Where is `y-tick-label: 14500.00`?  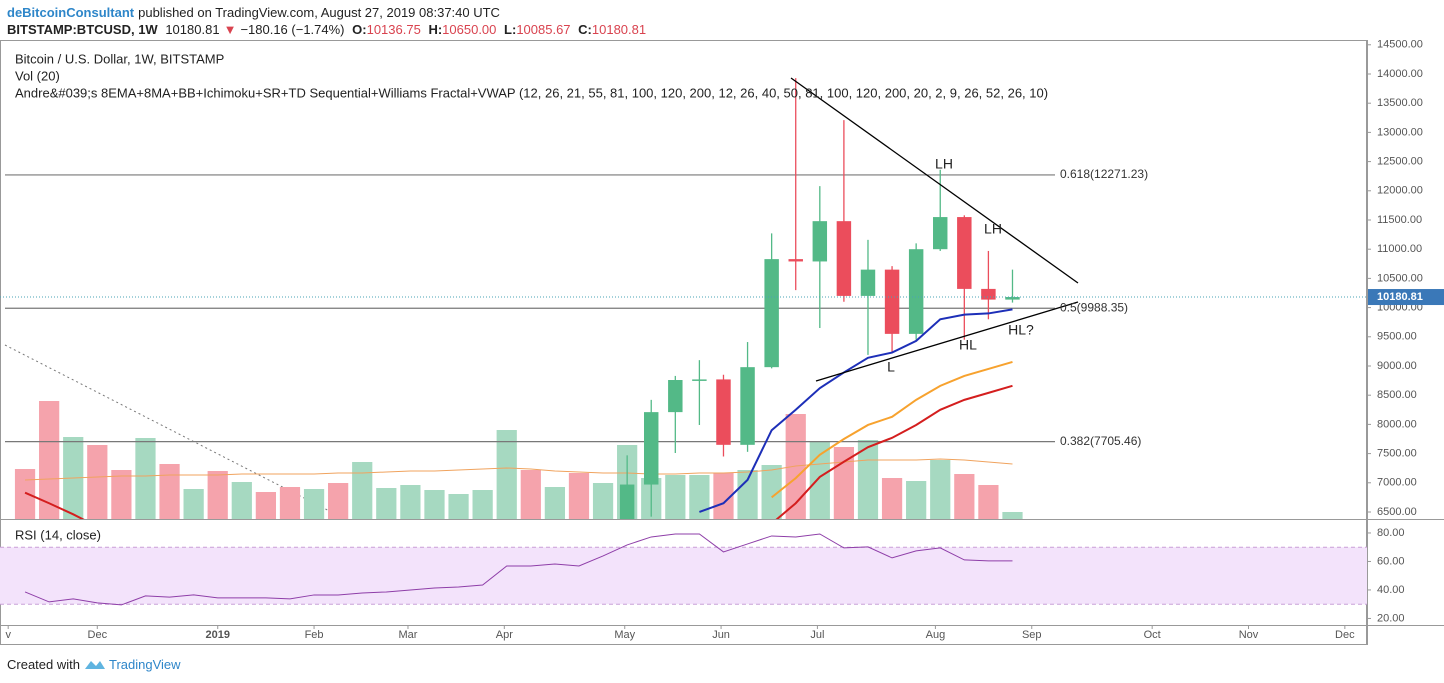 y-tick-label: 14500.00 is located at coordinates (1400, 45).